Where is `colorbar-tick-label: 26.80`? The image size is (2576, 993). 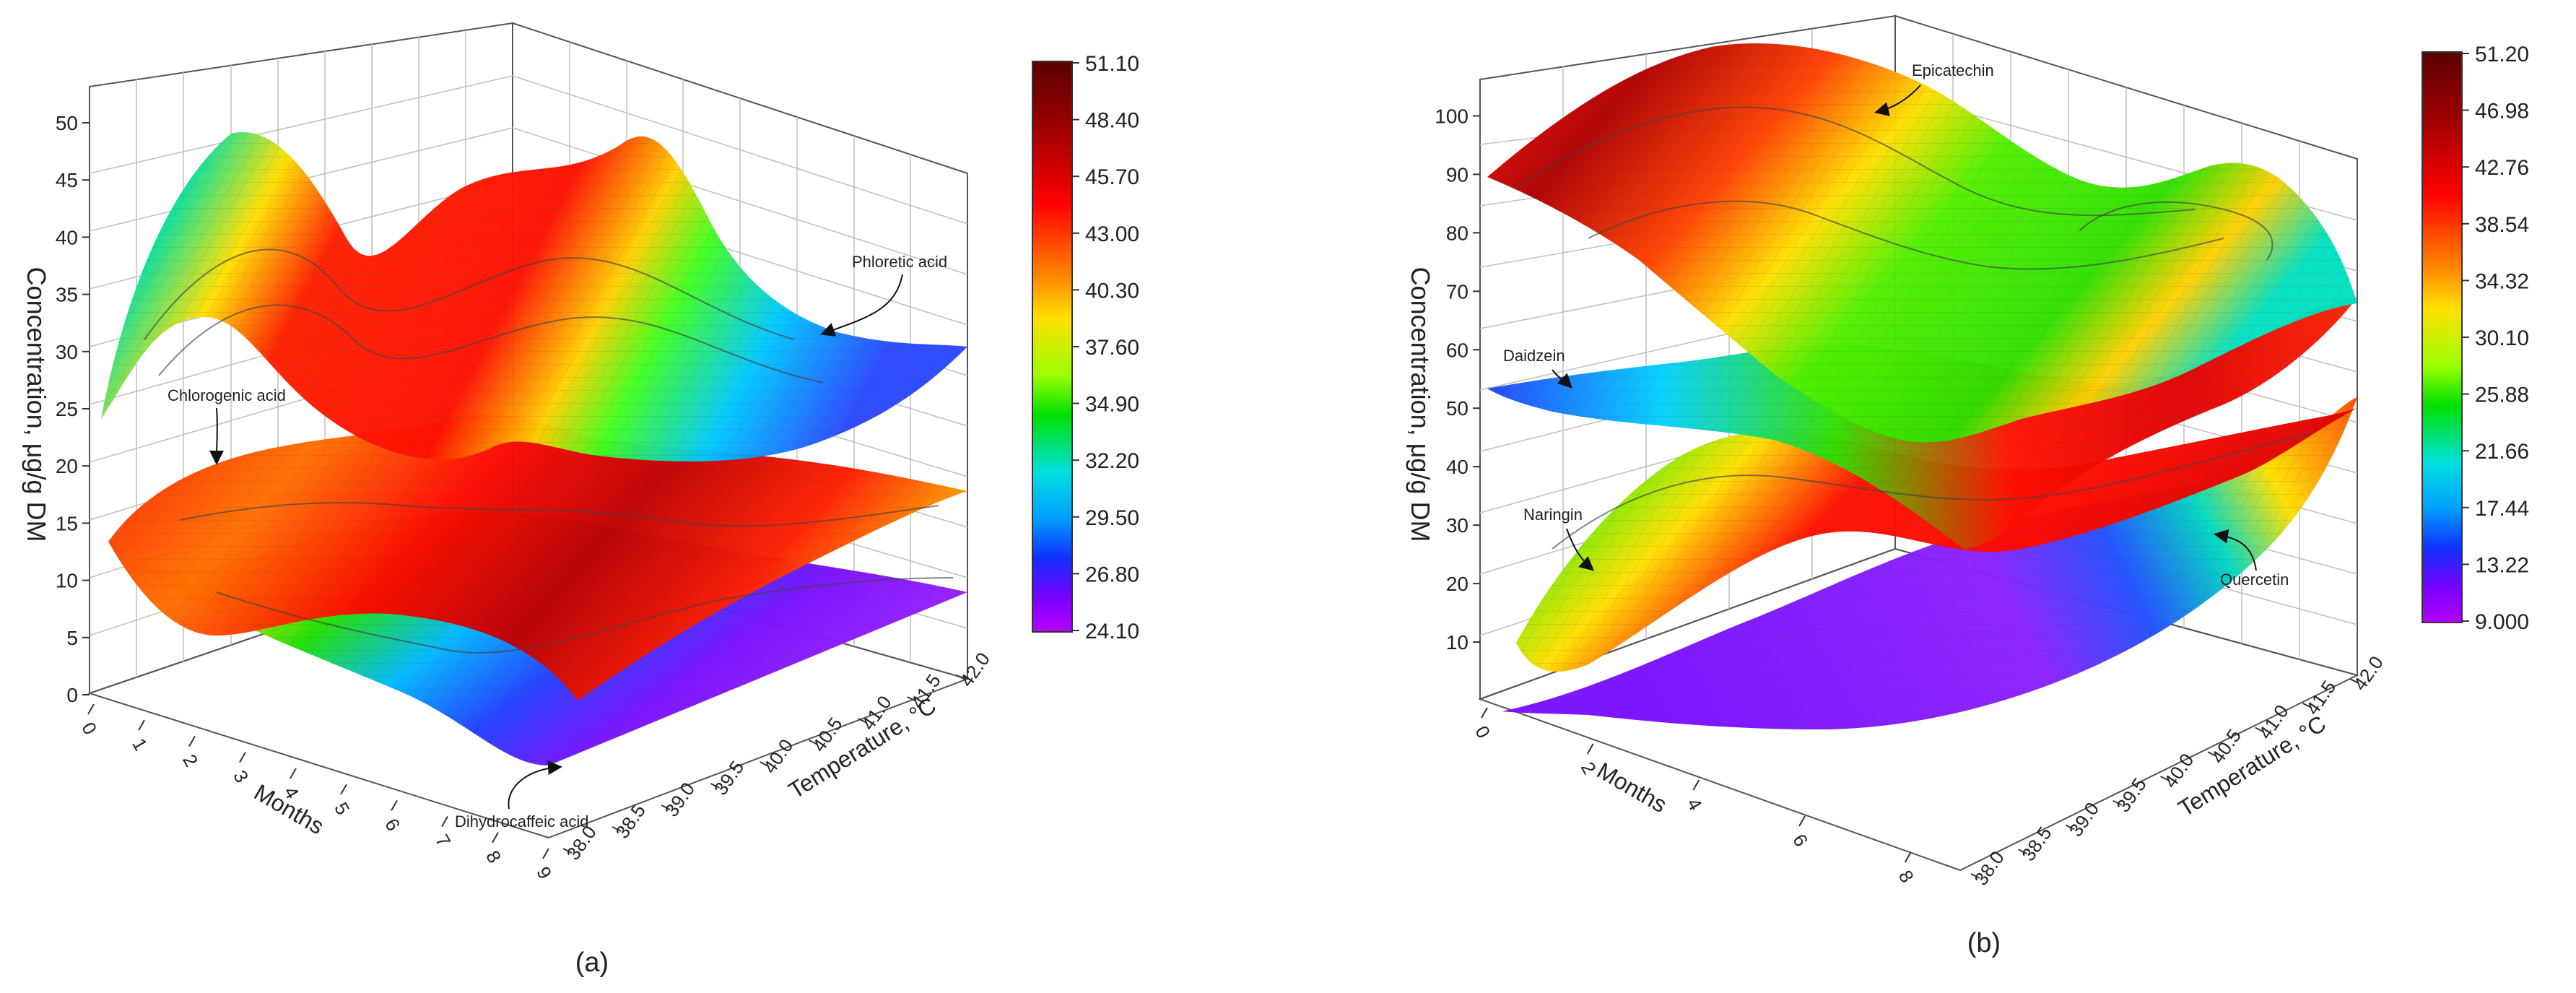
colorbar-tick-label: 26.80 is located at coordinates (1112, 574).